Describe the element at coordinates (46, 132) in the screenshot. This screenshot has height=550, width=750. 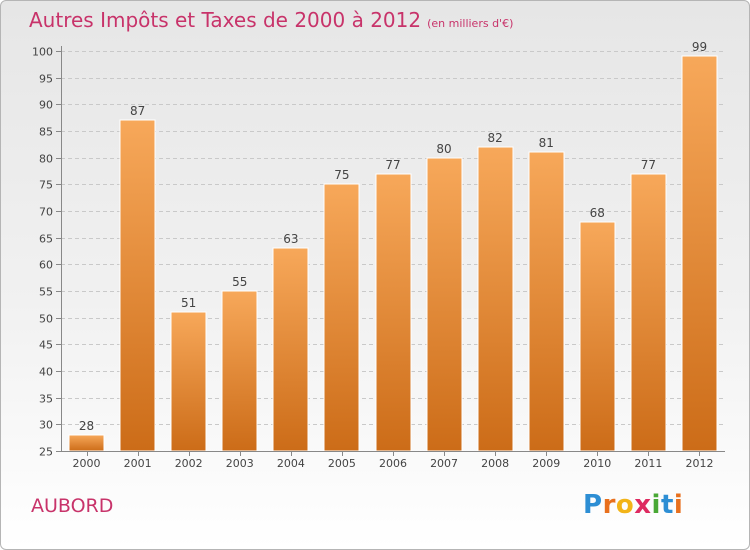
I see `y-tick-label: 85` at that location.